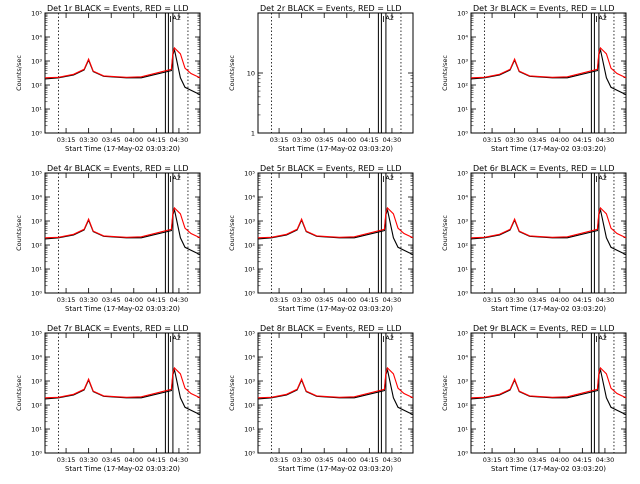 This screenshot has height=484, width=640. Describe the element at coordinates (331, 8) in the screenshot. I see `panel-title: Det 2r BLACK = Events, RED = LLD` at that location.